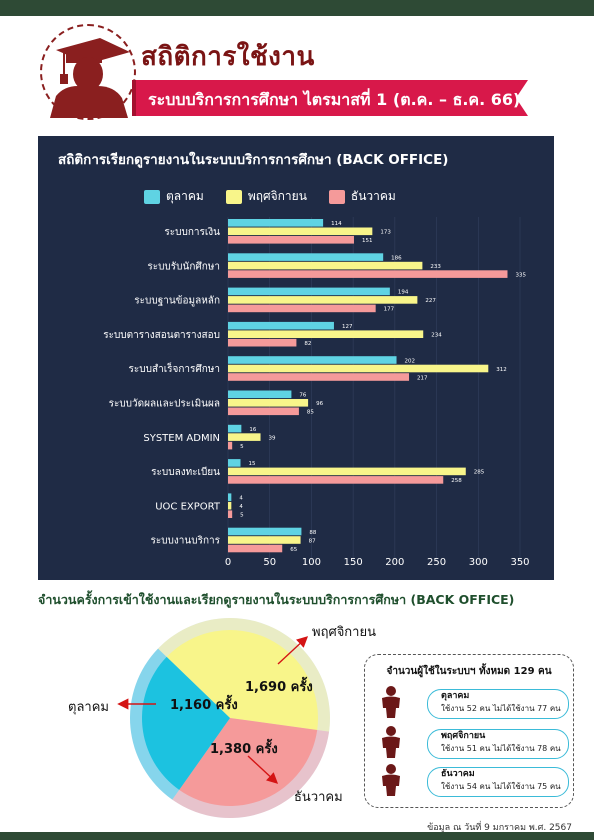 The width and height of the screenshot is (594, 840). What do you see at coordinates (389, 310) in the screenshot?
I see `bar-value-label: 177` at bounding box center [389, 310].